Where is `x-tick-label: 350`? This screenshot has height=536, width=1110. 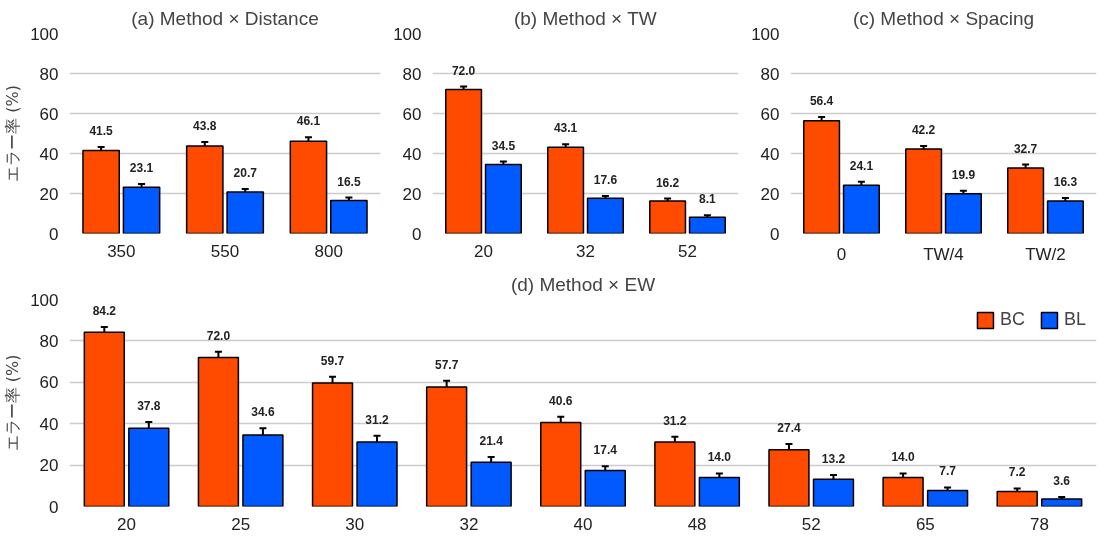 x-tick-label: 350 is located at coordinates (121, 251).